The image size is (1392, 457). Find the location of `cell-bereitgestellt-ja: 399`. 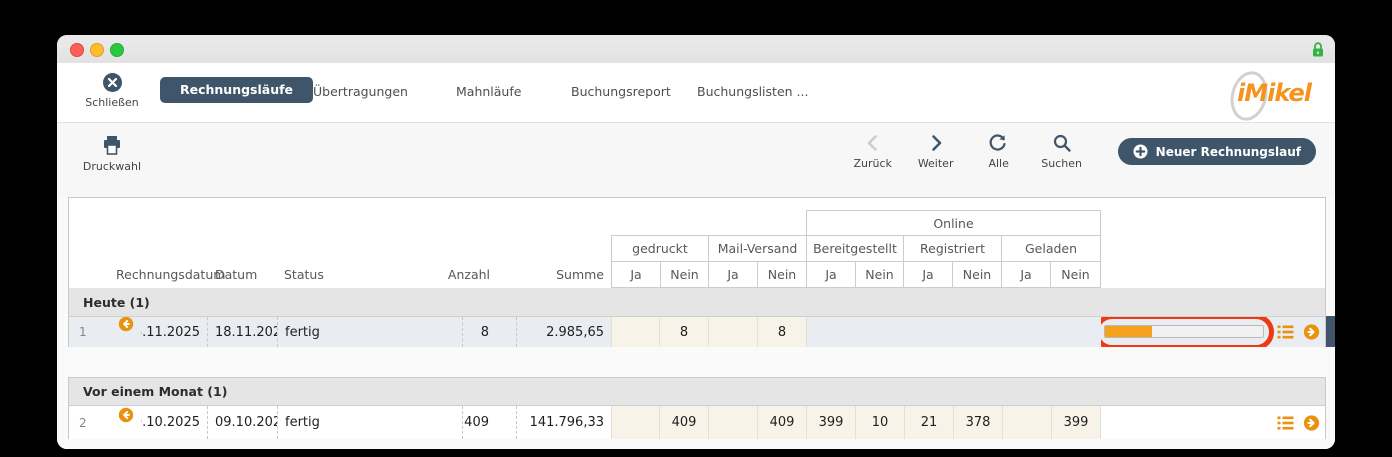

cell-bereitgestellt-ja: 399 is located at coordinates (831, 422).